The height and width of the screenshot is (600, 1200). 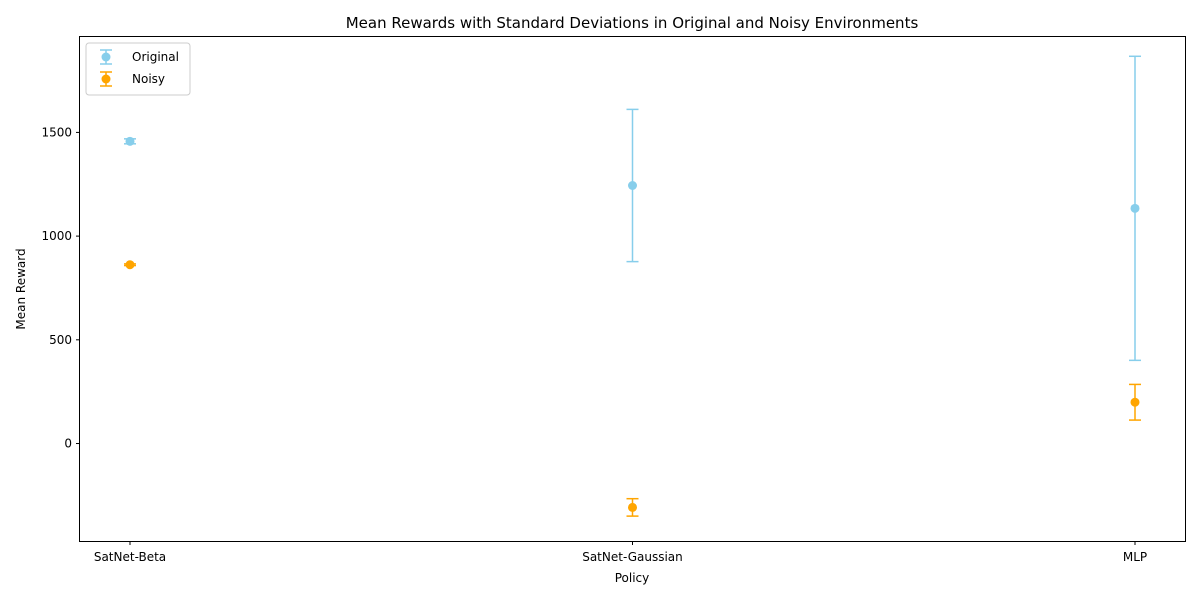 What do you see at coordinates (155, 57) in the screenshot?
I see `legend-label: Original` at bounding box center [155, 57].